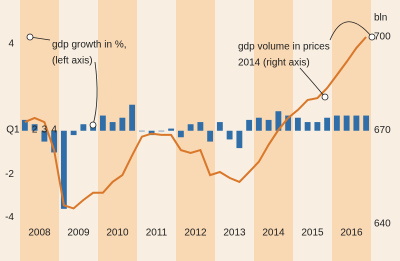 This screenshot has height=261, width=400. I want to click on x-tick-label: 2010, so click(117, 233).